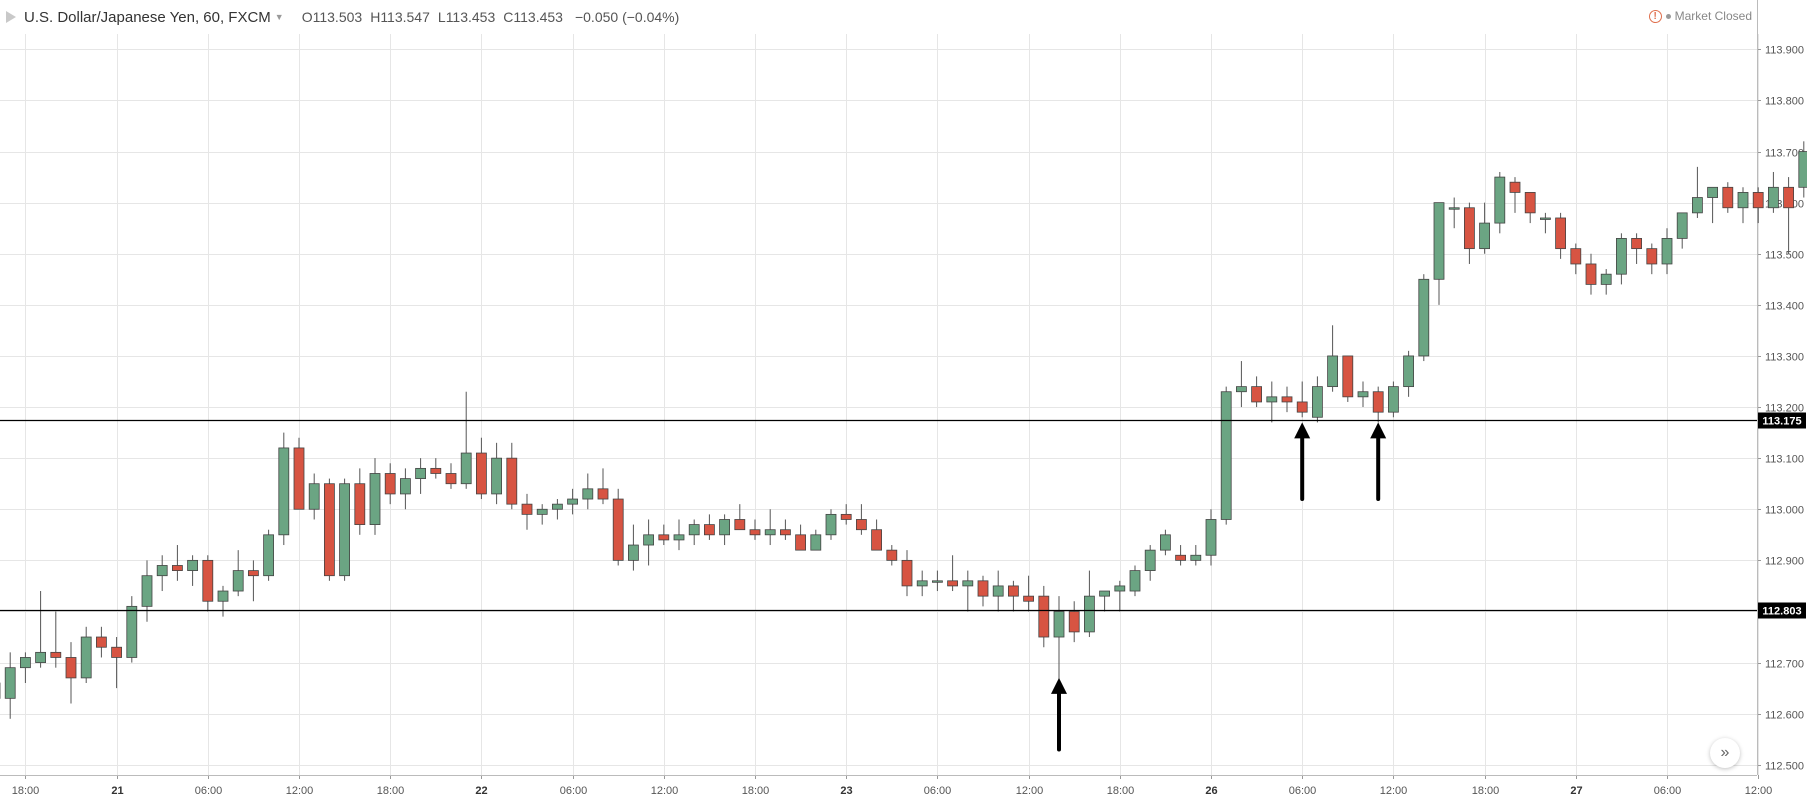 The height and width of the screenshot is (807, 1807). What do you see at coordinates (279, 17) in the screenshot?
I see `chevron-down-icon: ▼` at bounding box center [279, 17].